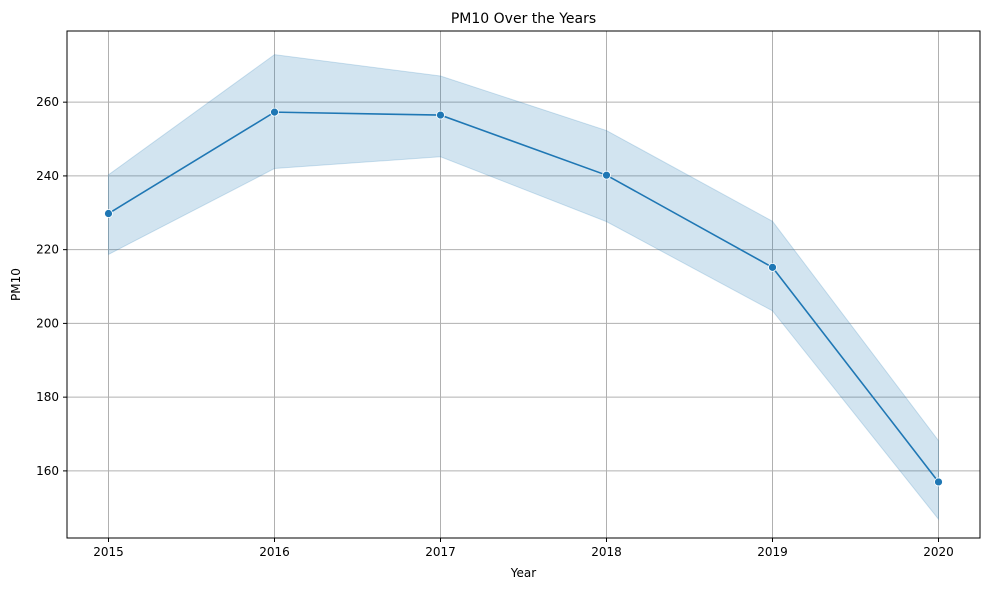  What do you see at coordinates (47, 102) in the screenshot?
I see `y-tick-label: 260` at bounding box center [47, 102].